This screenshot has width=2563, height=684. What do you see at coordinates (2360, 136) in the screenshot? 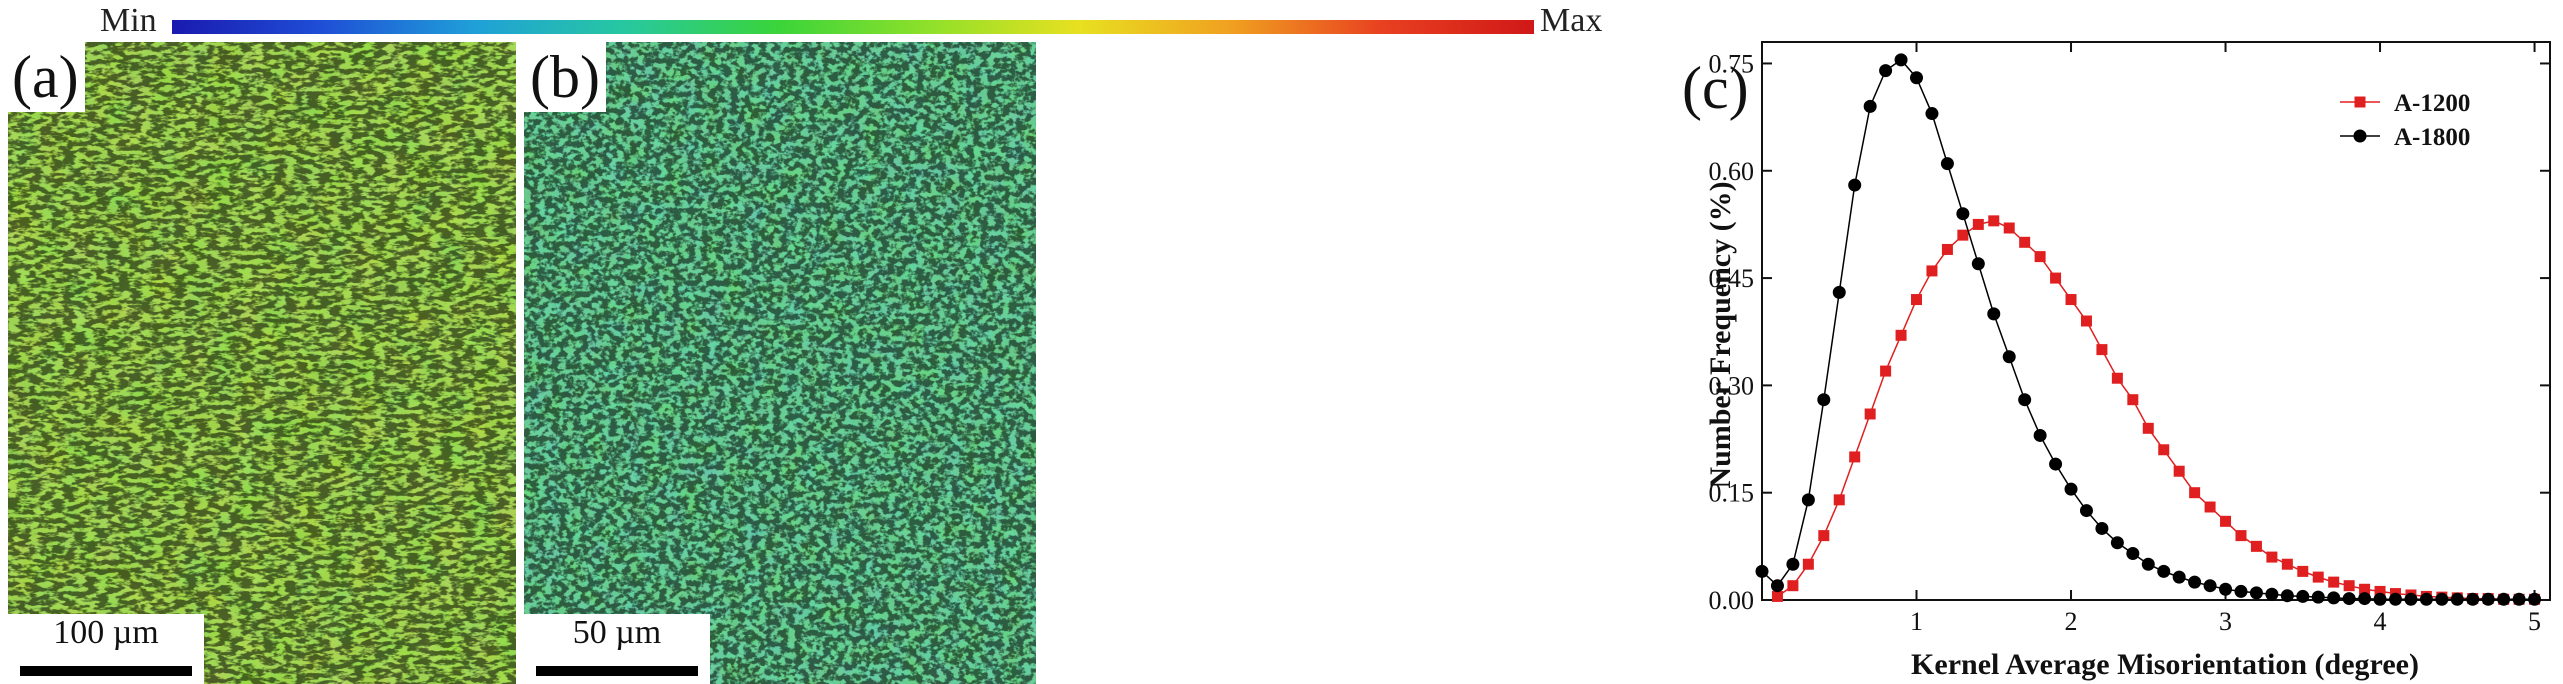
I see `legend-marker-circle` at bounding box center [2360, 136].